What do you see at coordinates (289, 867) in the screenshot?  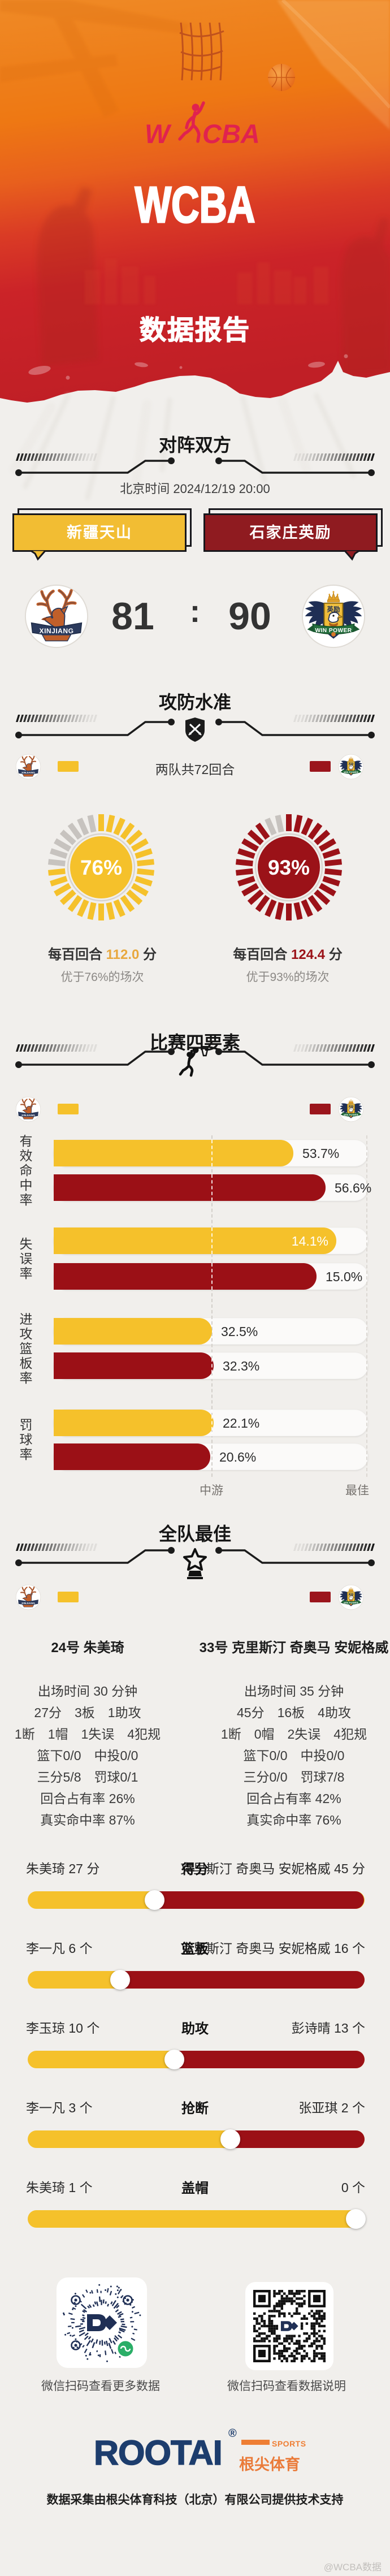 I see `svg-text: 93%` at bounding box center [289, 867].